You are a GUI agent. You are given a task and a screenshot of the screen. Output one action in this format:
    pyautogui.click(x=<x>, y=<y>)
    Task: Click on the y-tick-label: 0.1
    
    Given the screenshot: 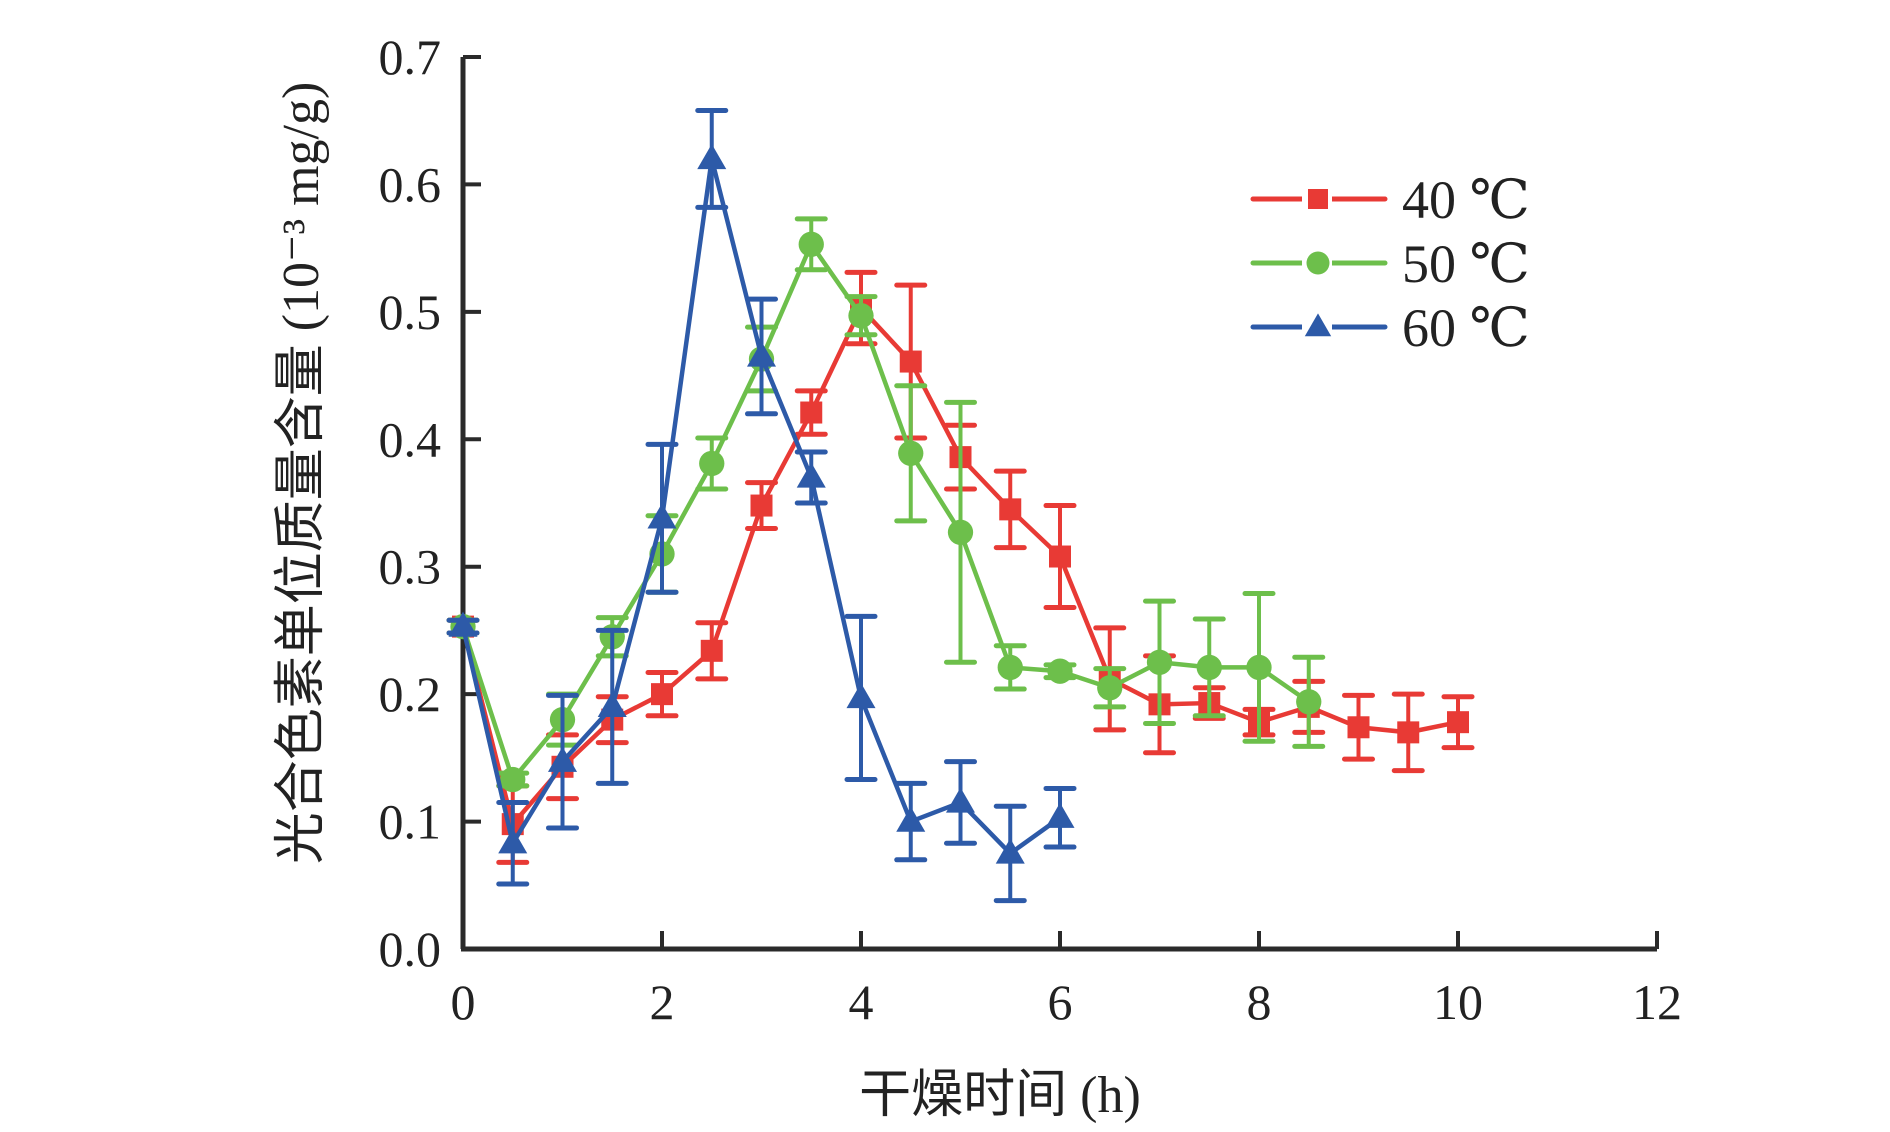 What is the action you would take?
    pyautogui.click(x=410, y=822)
    